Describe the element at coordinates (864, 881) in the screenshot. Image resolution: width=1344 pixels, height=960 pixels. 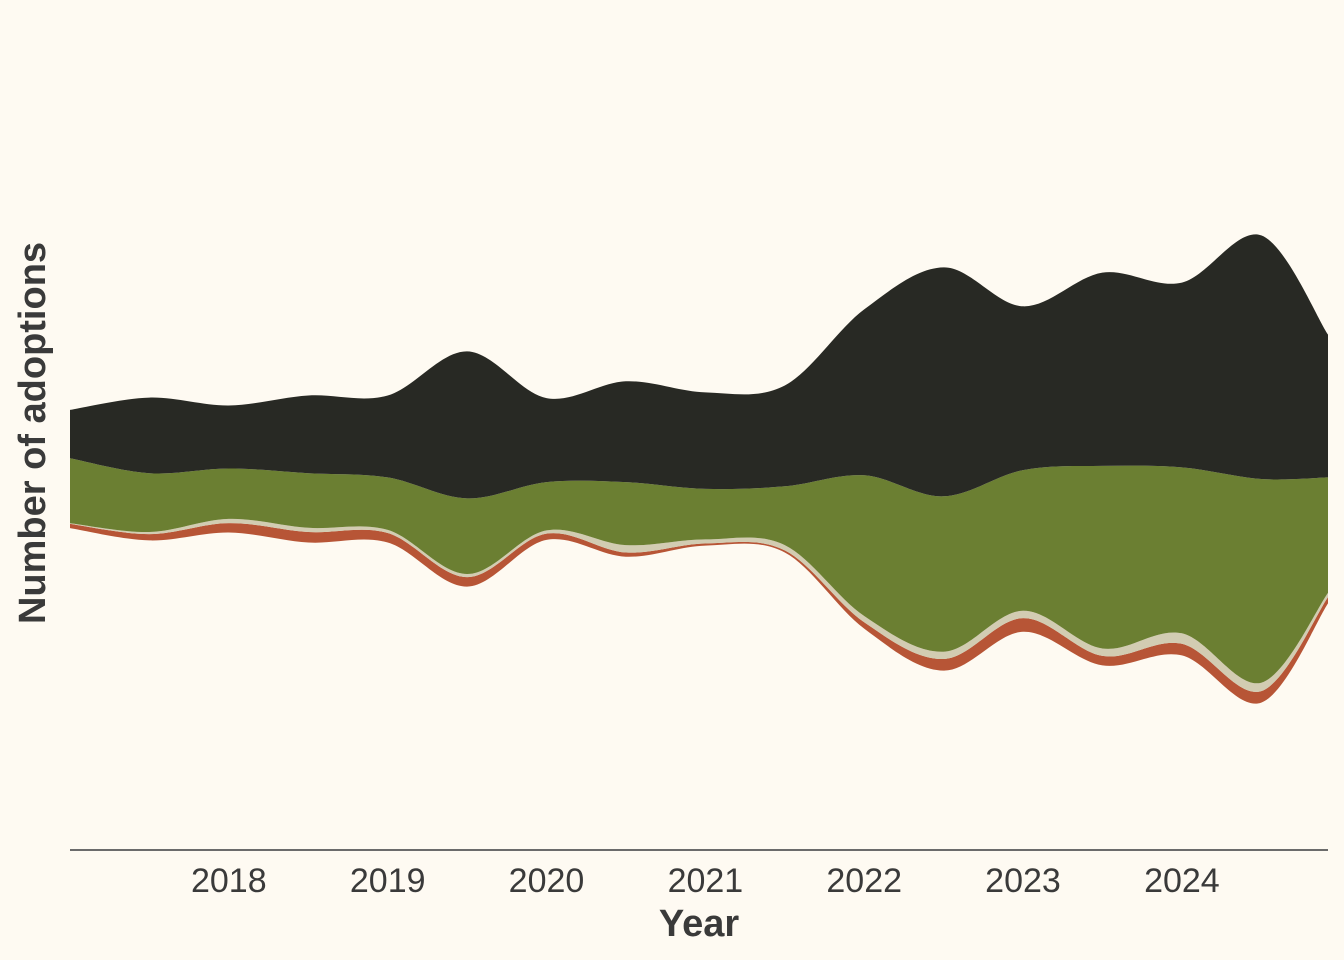
I see `x-tick-label-2022: 2022` at that location.